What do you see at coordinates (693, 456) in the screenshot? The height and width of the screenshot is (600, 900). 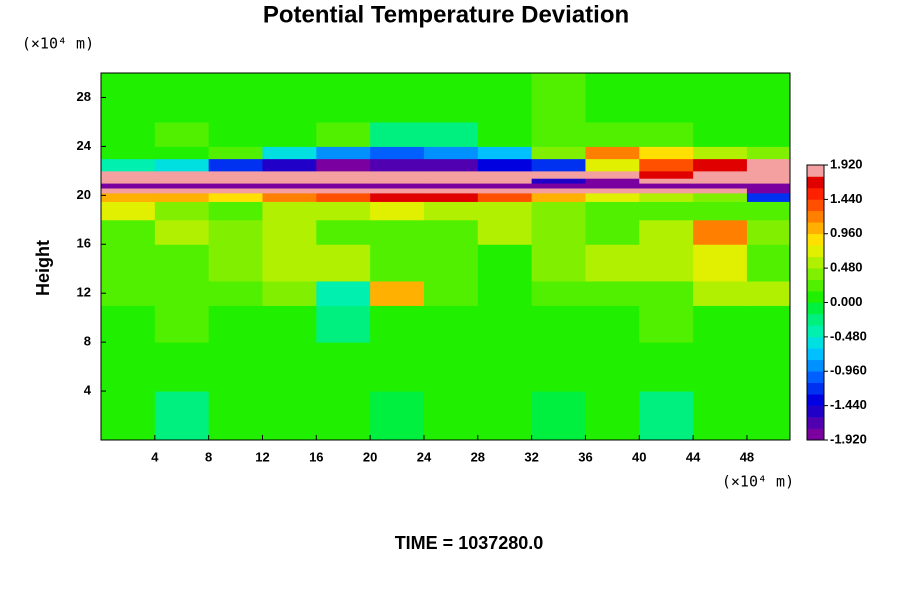 I see `x-tick-label: 44` at bounding box center [693, 456].